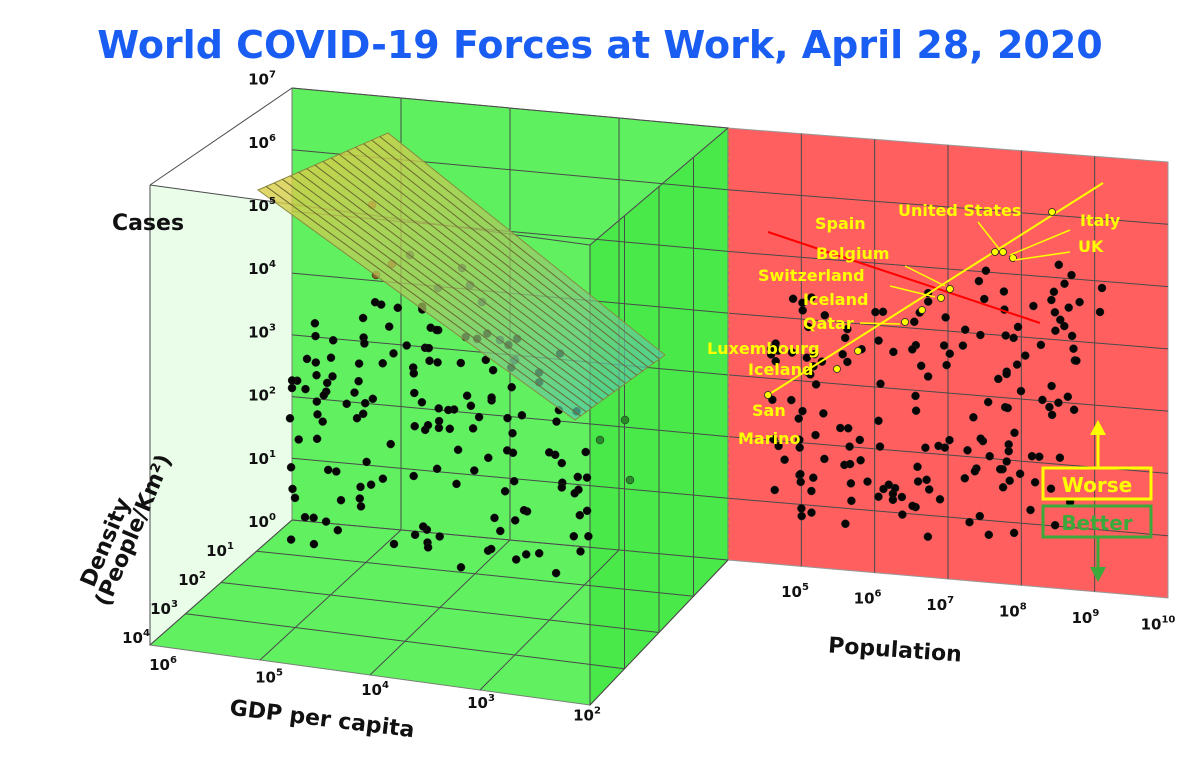 This screenshot has width=1200, height=774. Describe the element at coordinates (835, 299) in the screenshot. I see `country-label: Iceland` at that location.